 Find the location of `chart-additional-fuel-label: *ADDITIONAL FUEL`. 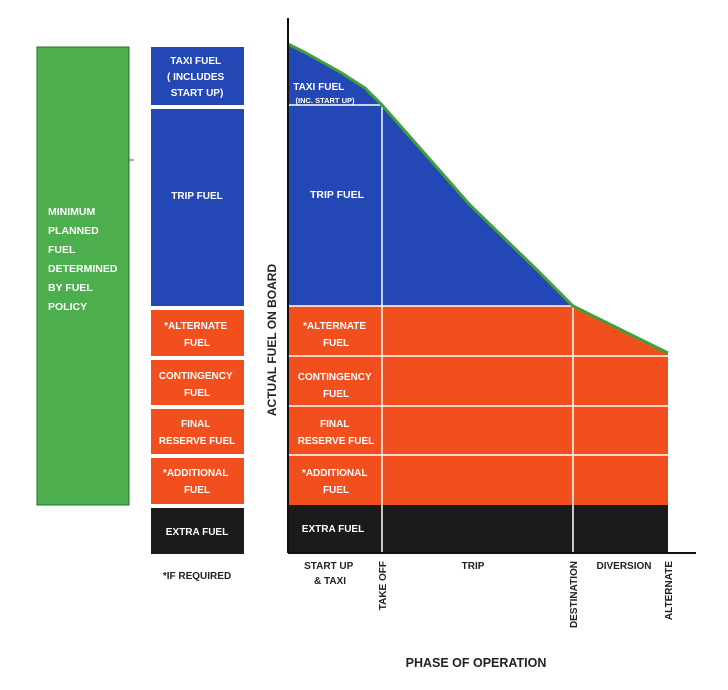

chart-additional-fuel-label: *ADDITIONAL FUEL is located at coordinates (336, 482).